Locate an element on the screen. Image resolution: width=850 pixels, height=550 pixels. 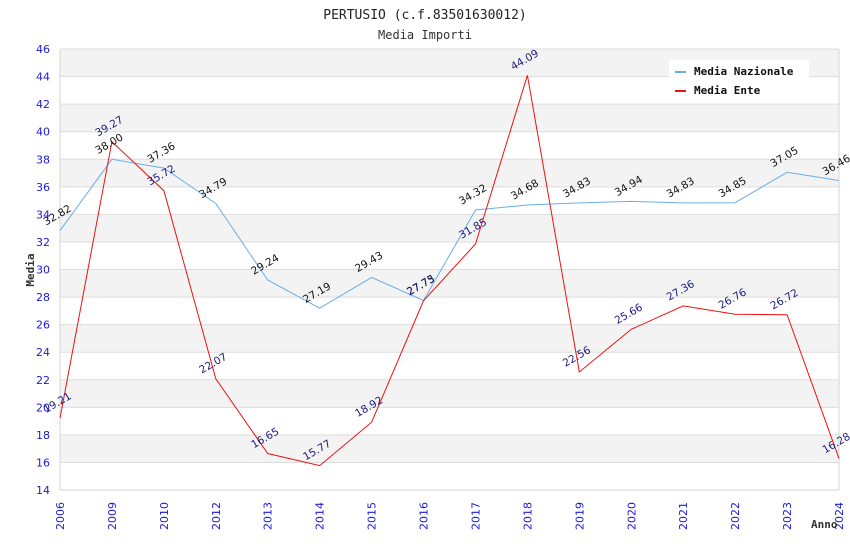
x-tick-label: 2018 is located at coordinates (527, 516).